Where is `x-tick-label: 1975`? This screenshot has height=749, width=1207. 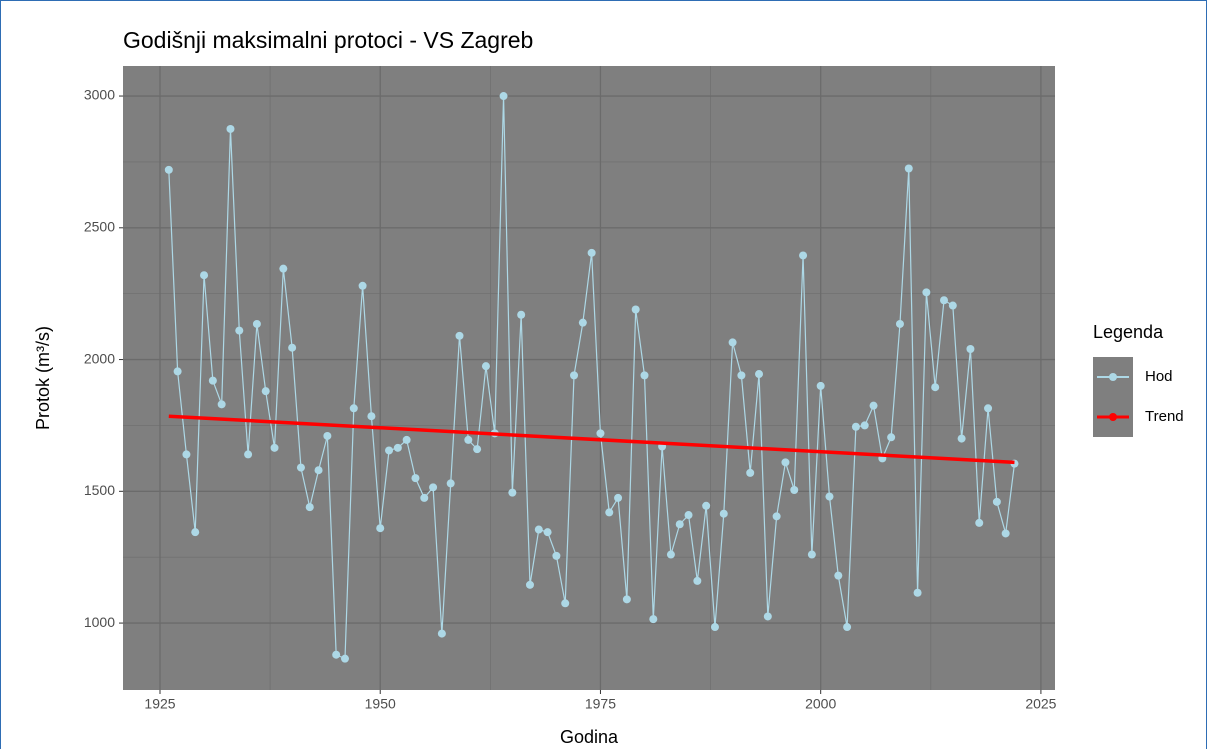 x-tick-label: 1975 is located at coordinates (600, 704).